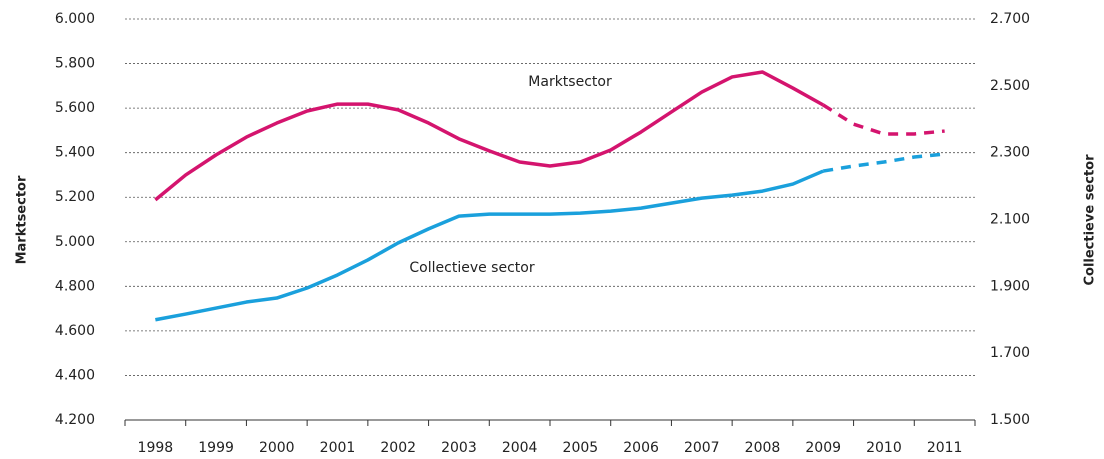 The height and width of the screenshot is (459, 1104). Describe the element at coordinates (75, 197) in the screenshot. I see `y-tick-label: 5.200` at that location.